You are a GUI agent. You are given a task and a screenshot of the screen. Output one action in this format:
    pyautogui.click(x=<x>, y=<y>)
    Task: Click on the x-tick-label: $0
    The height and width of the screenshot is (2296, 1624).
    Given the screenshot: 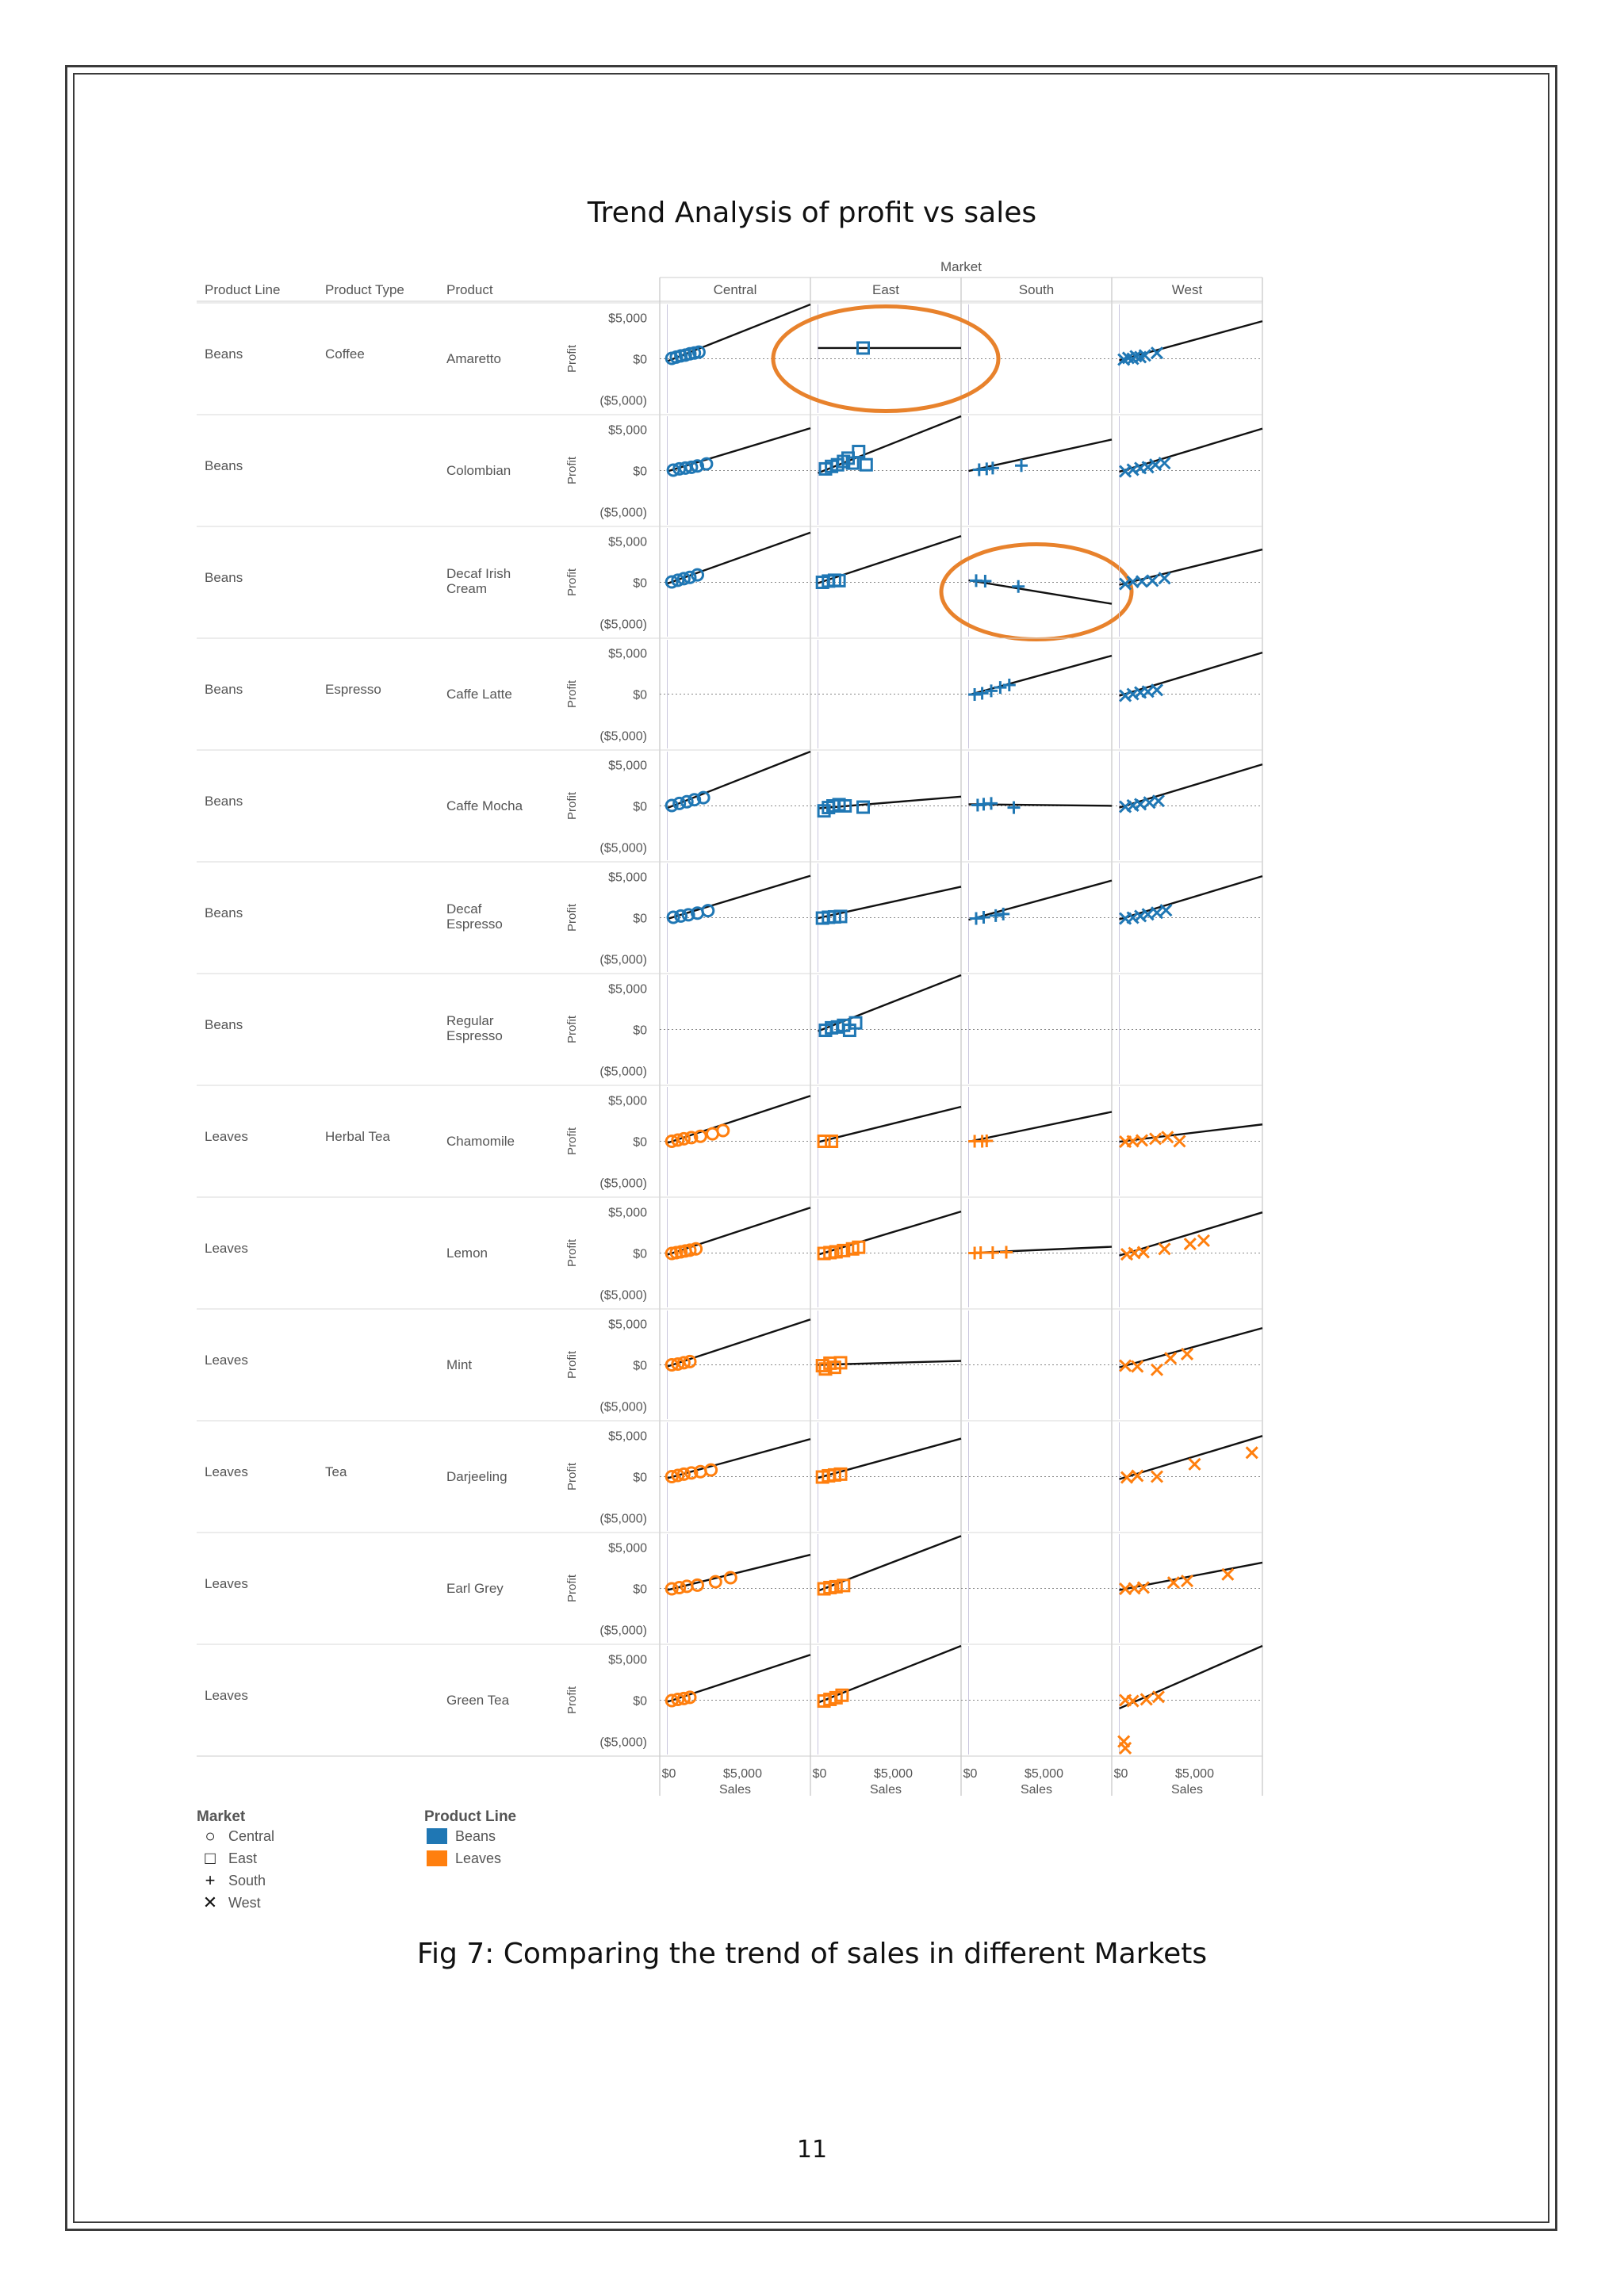 What is the action you would take?
    pyautogui.click(x=1121, y=1774)
    